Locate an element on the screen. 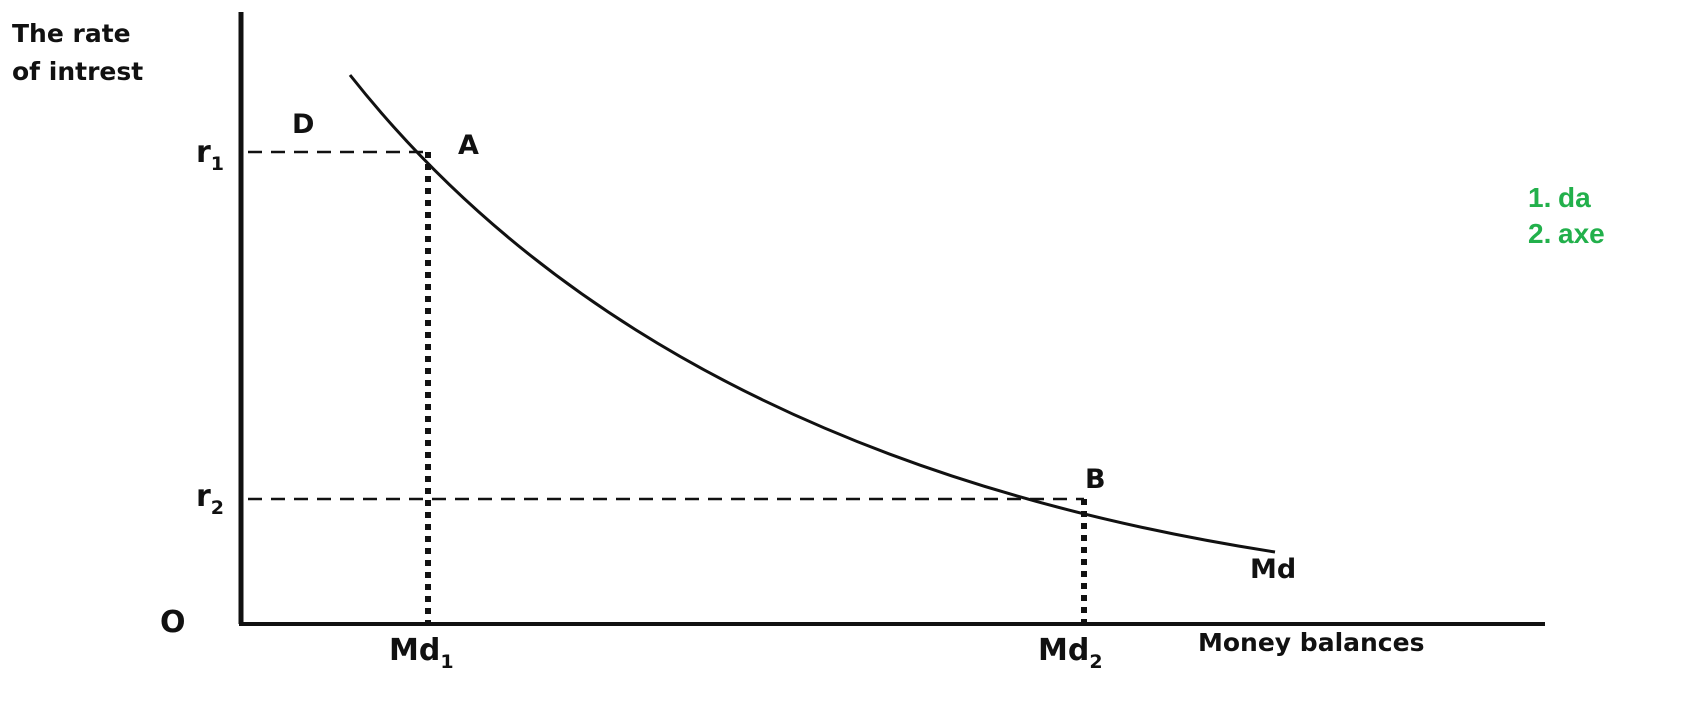 Image resolution: width=1688 pixels, height=712 pixels. green-note-list: 1. da 2. axe is located at coordinates (1566, 216).